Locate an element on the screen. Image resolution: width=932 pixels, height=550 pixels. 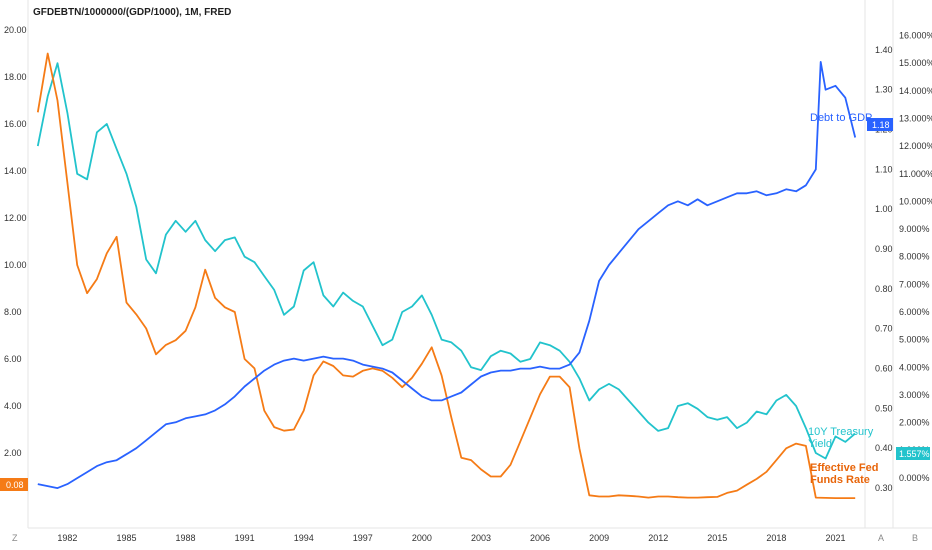
time-axis-tick-2: 1988 is located at coordinates (186, 538).